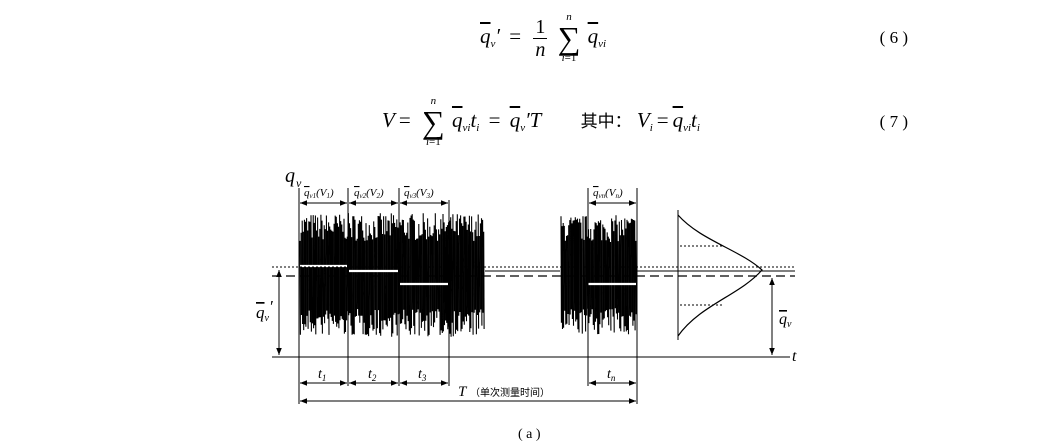 This screenshot has width=1058, height=447. I want to click on distribution-curve, so click(720, 275).